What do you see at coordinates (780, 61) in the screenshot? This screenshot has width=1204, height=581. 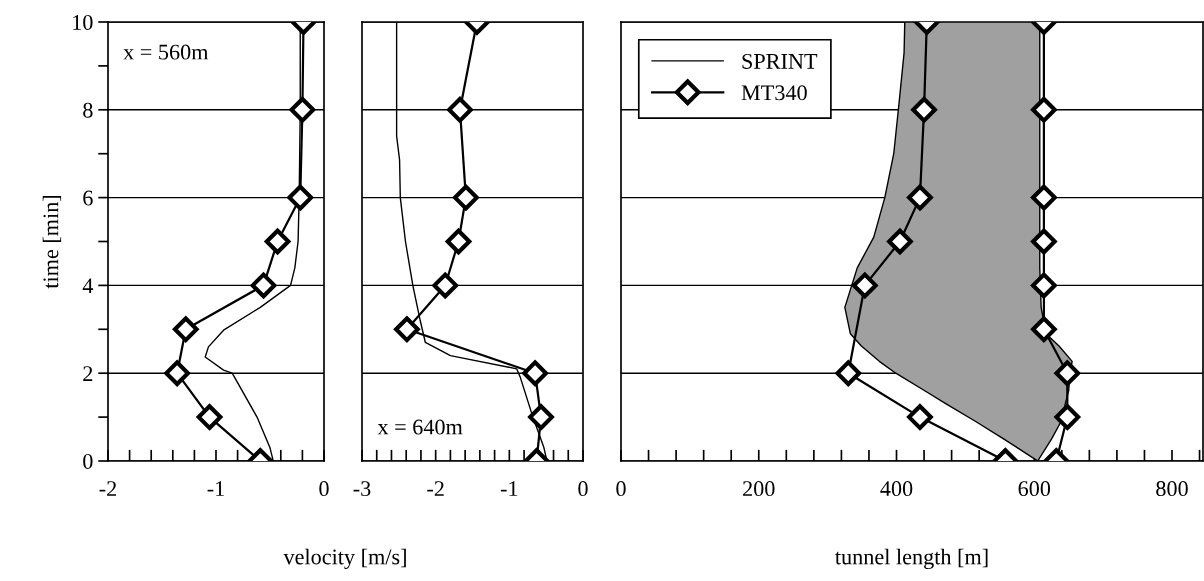 I see `legend-label: SPRINT` at bounding box center [780, 61].